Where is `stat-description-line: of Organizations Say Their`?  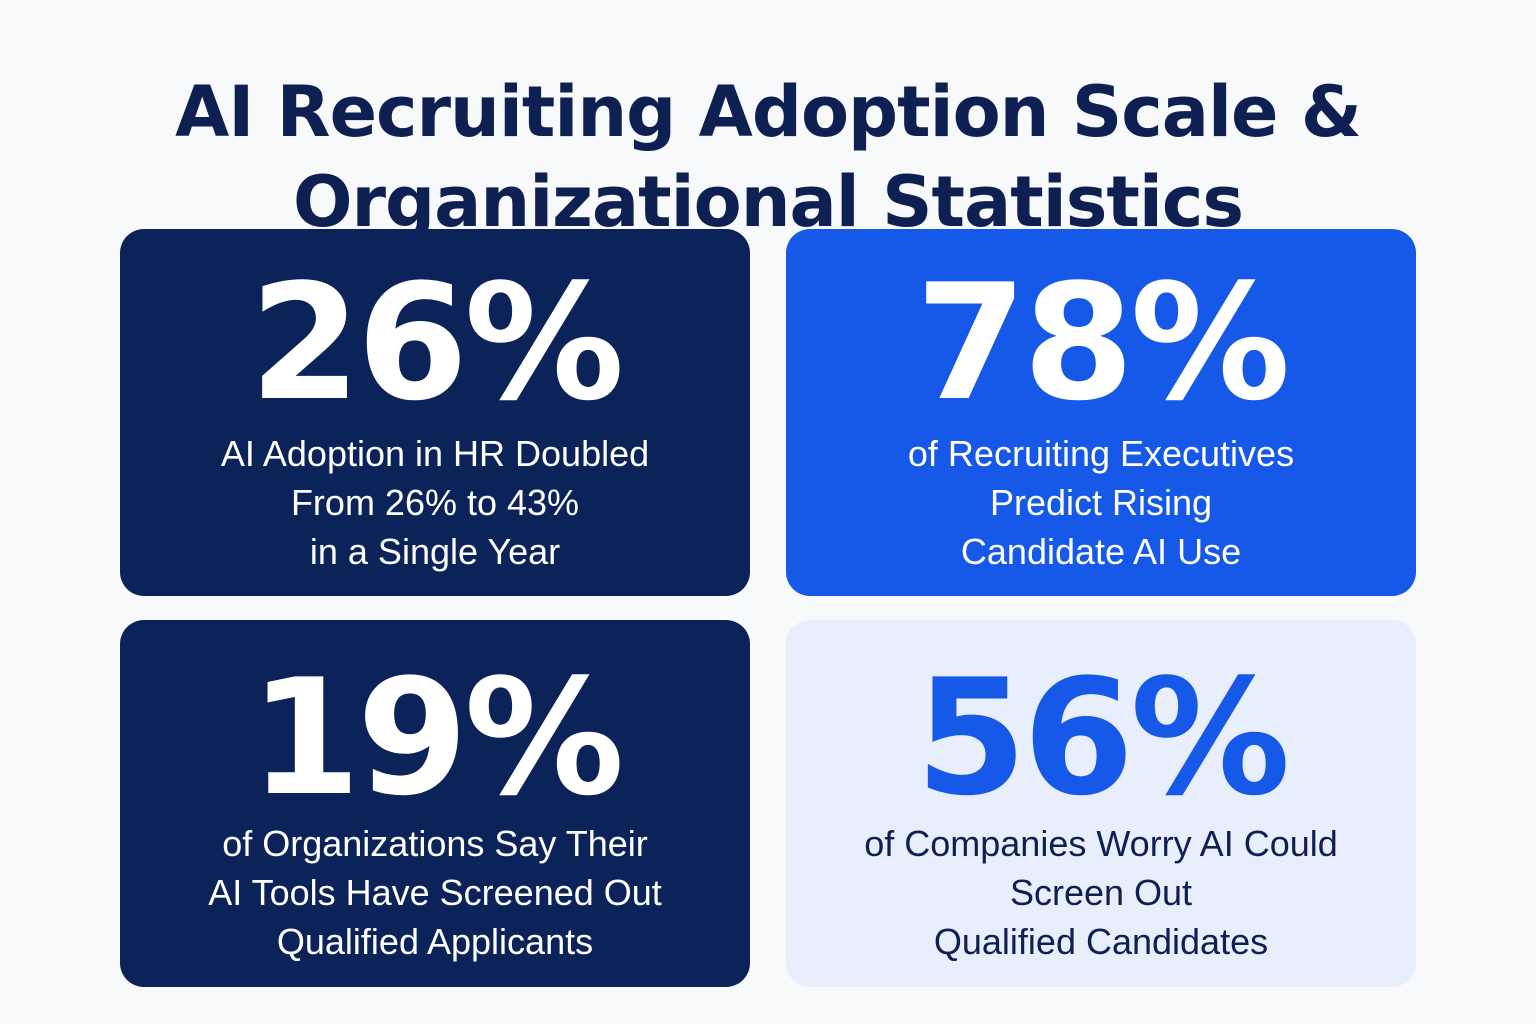
stat-description-line: of Organizations Say Their is located at coordinates (435, 843).